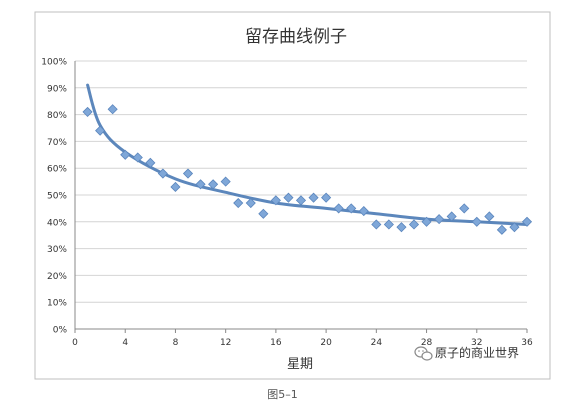 The image size is (565, 410). What do you see at coordinates (57, 143) in the screenshot?
I see `y-tick-label: 70%` at bounding box center [57, 143].